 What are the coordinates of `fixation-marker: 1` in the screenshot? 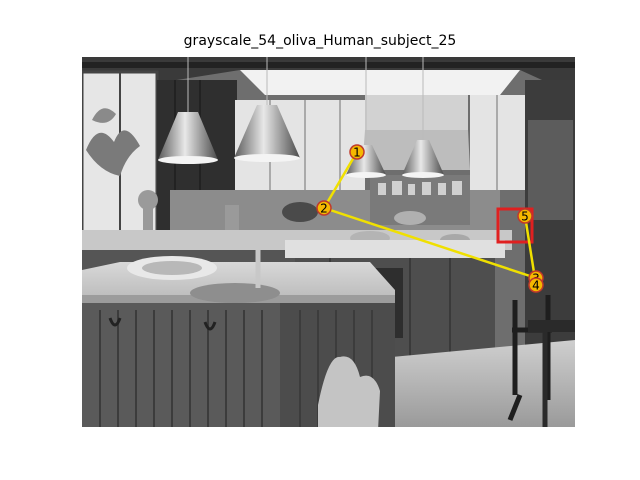 It's located at (357, 152).